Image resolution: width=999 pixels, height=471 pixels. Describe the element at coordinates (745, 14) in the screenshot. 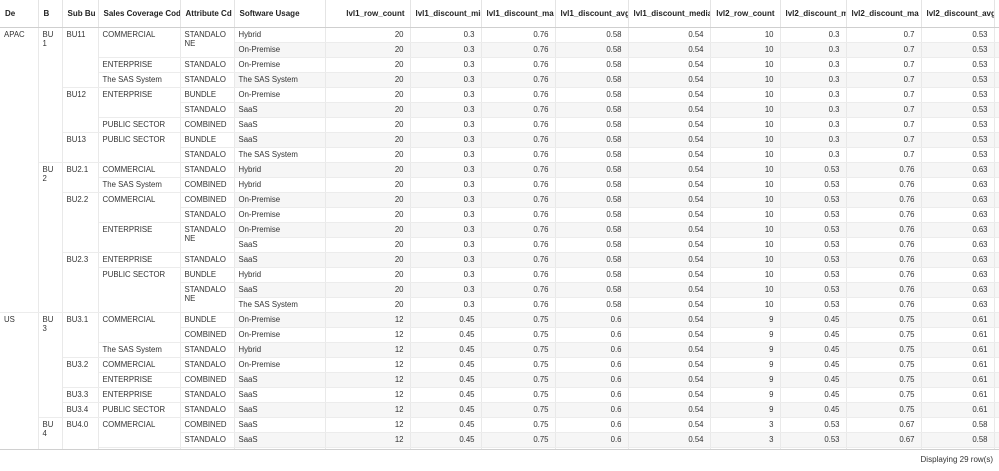

I see `column-header: lvl2_row_count` at that location.